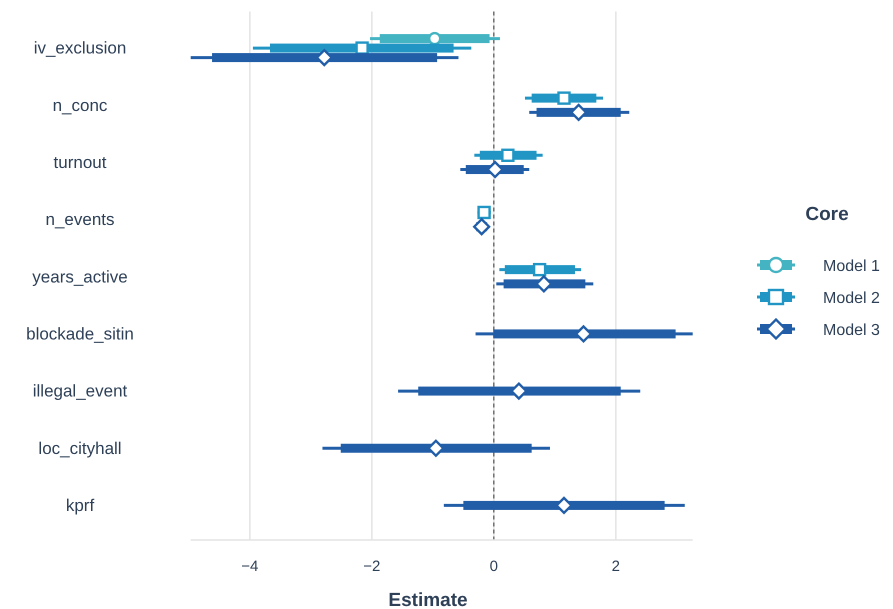 This screenshot has height=609, width=893. Describe the element at coordinates (80, 276) in the screenshot. I see `y-tick-label: years_active` at that location.